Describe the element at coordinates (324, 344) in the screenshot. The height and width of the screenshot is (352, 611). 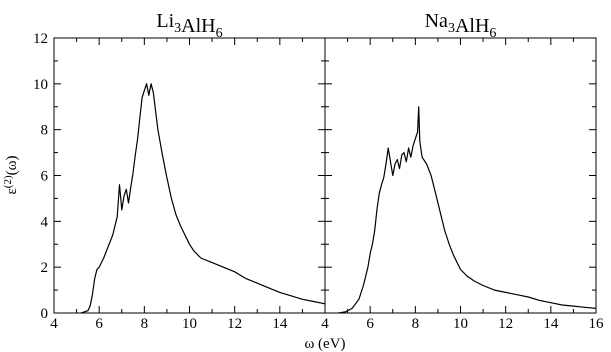
I see `x-axis-label: ω (eV)` at that location.